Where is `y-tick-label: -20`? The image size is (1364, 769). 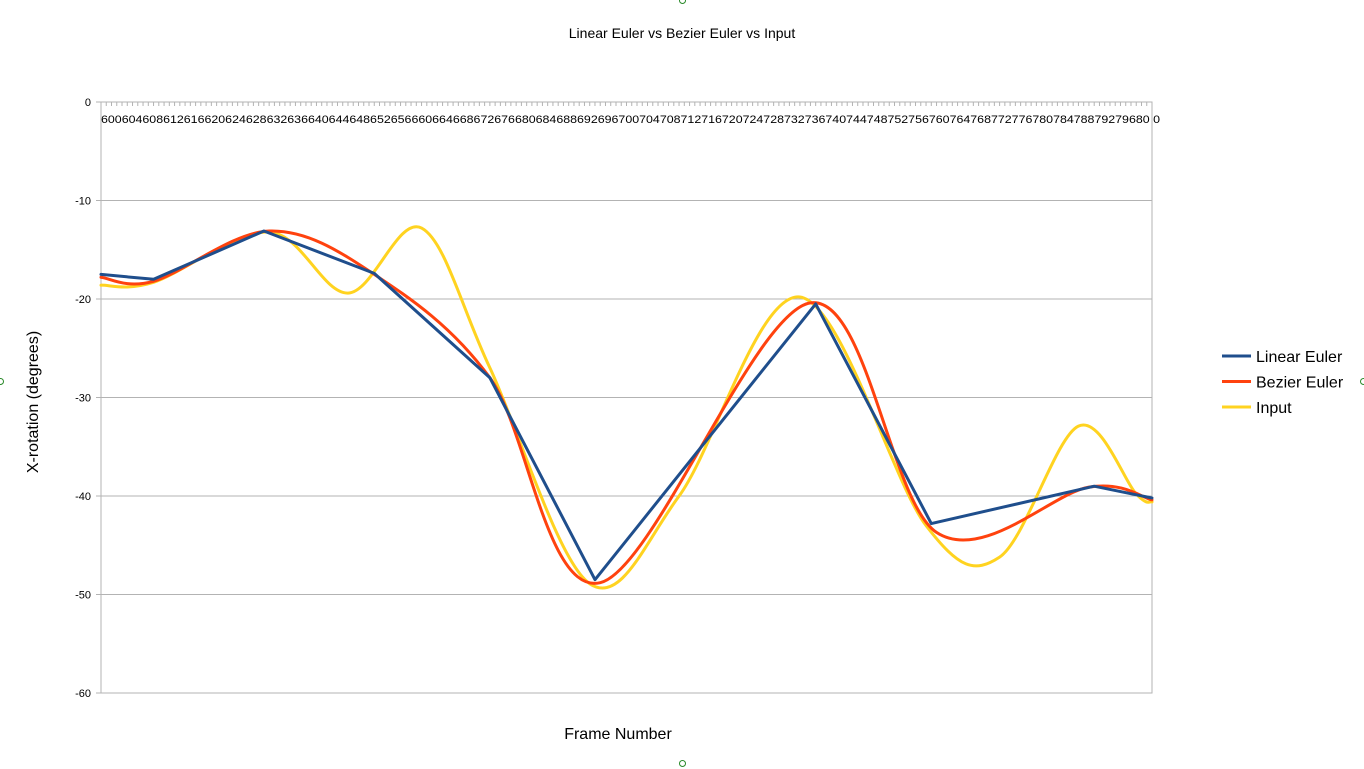
y-tick-label: -20 is located at coordinates (83, 300).